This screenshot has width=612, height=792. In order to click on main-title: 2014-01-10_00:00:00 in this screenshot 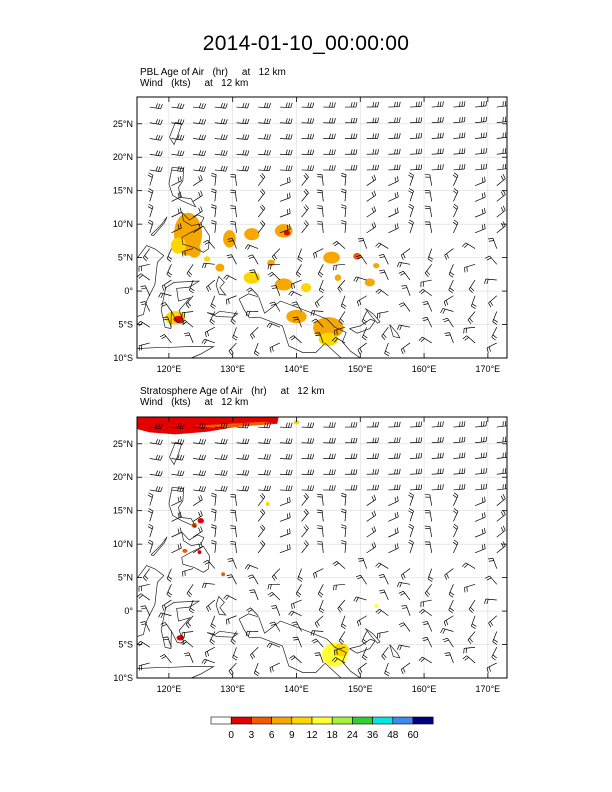, I will do `click(306, 43)`.